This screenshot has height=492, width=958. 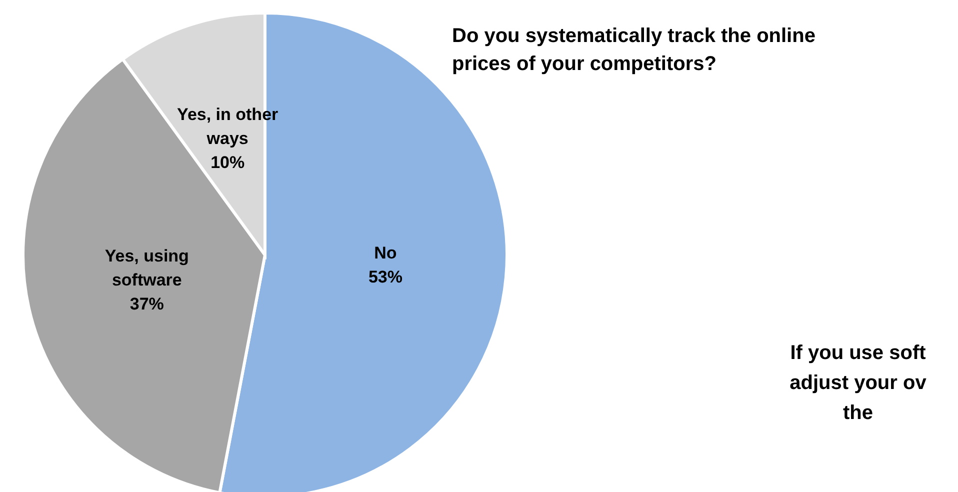 I want to click on data-label: 53%, so click(x=385, y=277).